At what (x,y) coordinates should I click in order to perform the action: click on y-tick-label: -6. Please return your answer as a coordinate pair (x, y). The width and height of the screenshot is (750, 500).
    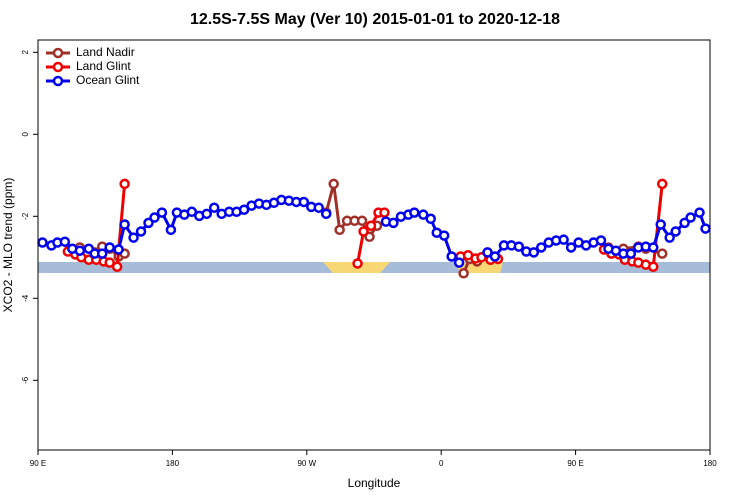
    Looking at the image, I should click on (25, 380).